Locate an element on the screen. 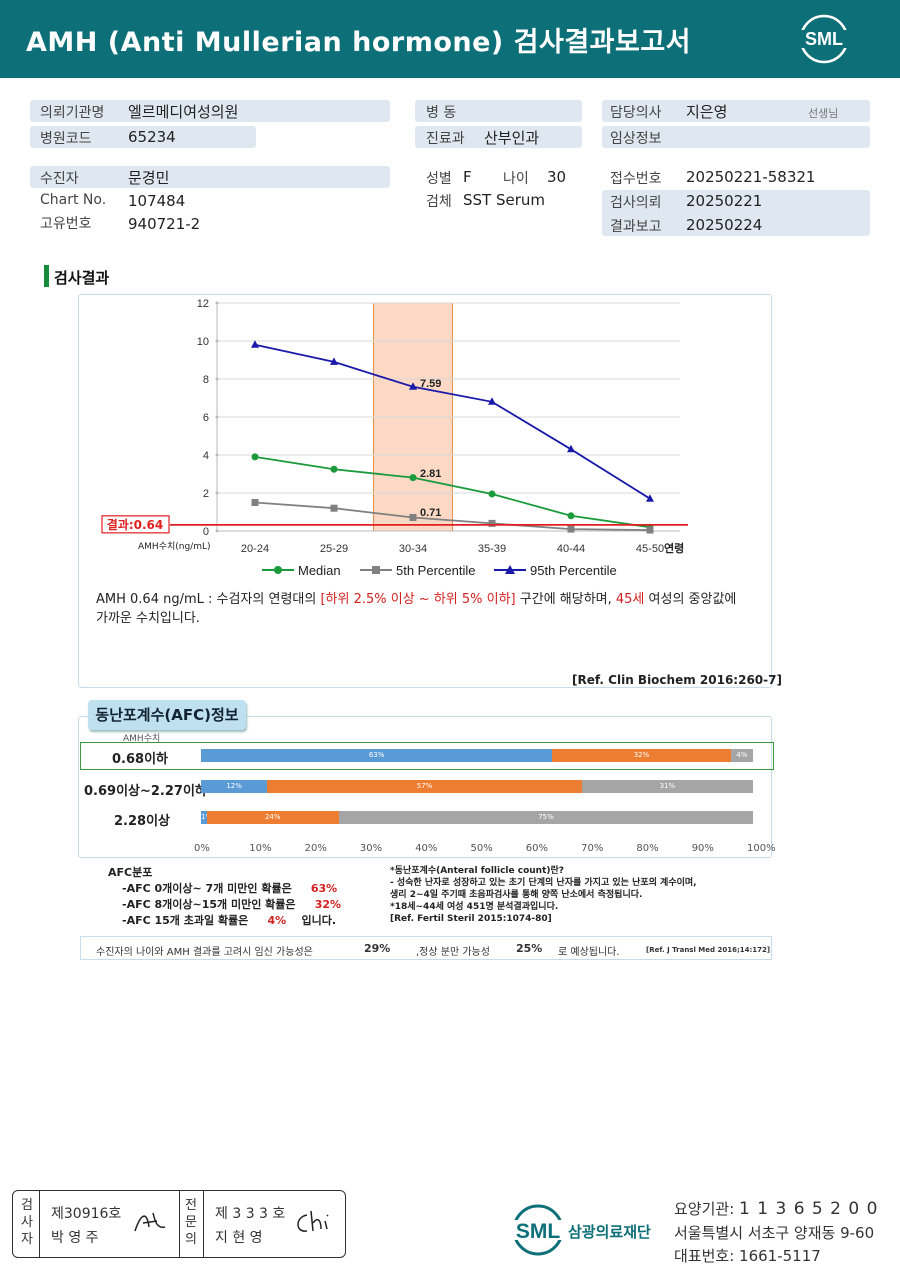 Image resolution: width=900 pixels, height=1271 pixels. x-tick-label: 30-34 is located at coordinates (413, 549).